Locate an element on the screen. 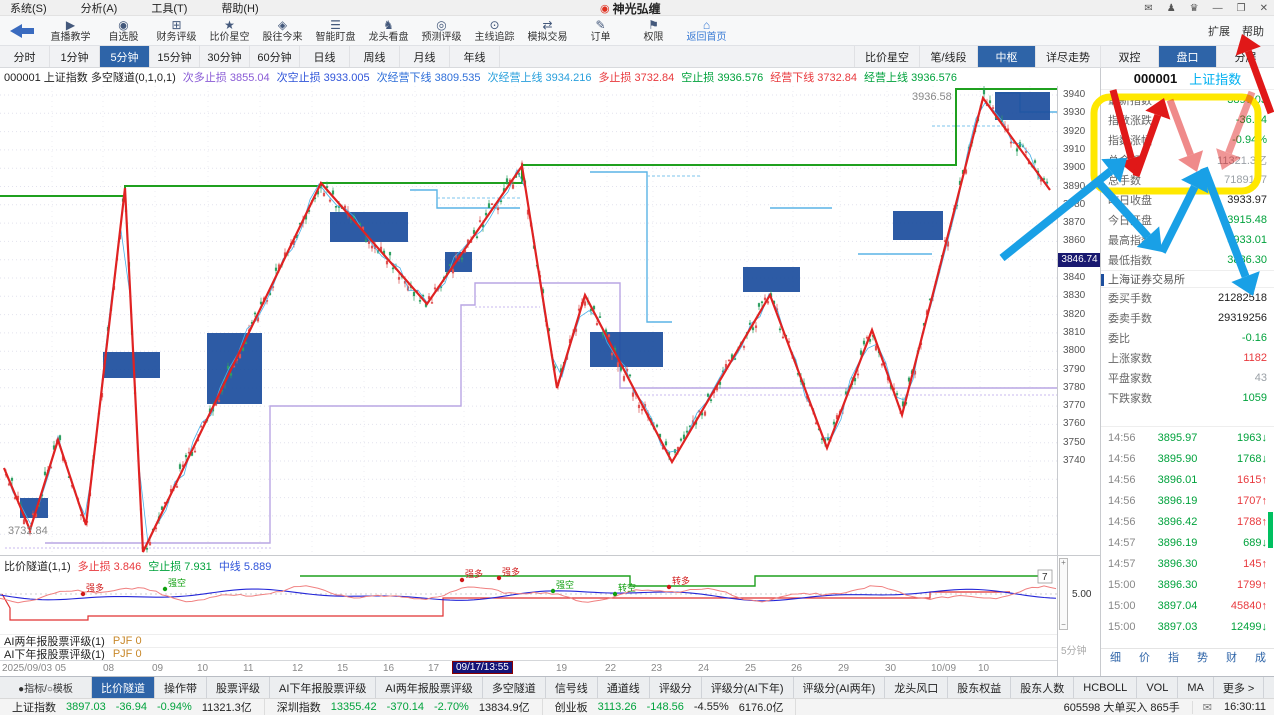  simulated-trading-icon: ⇄ is located at coordinates (547, 24).